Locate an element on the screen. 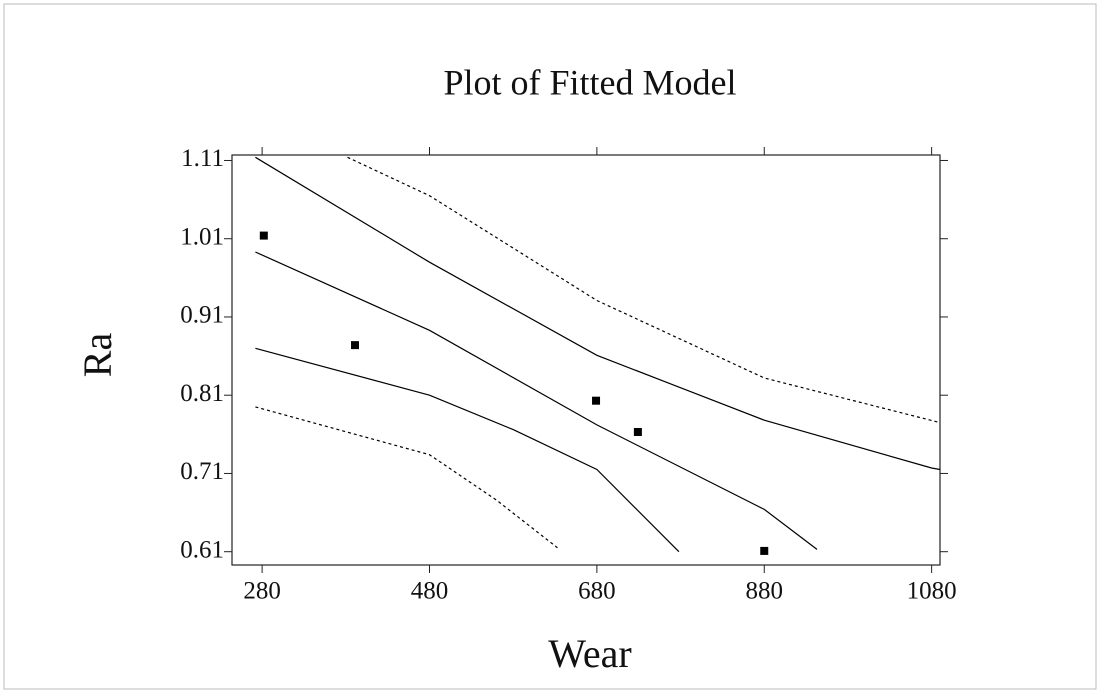  fitted-line is located at coordinates (467, 450).